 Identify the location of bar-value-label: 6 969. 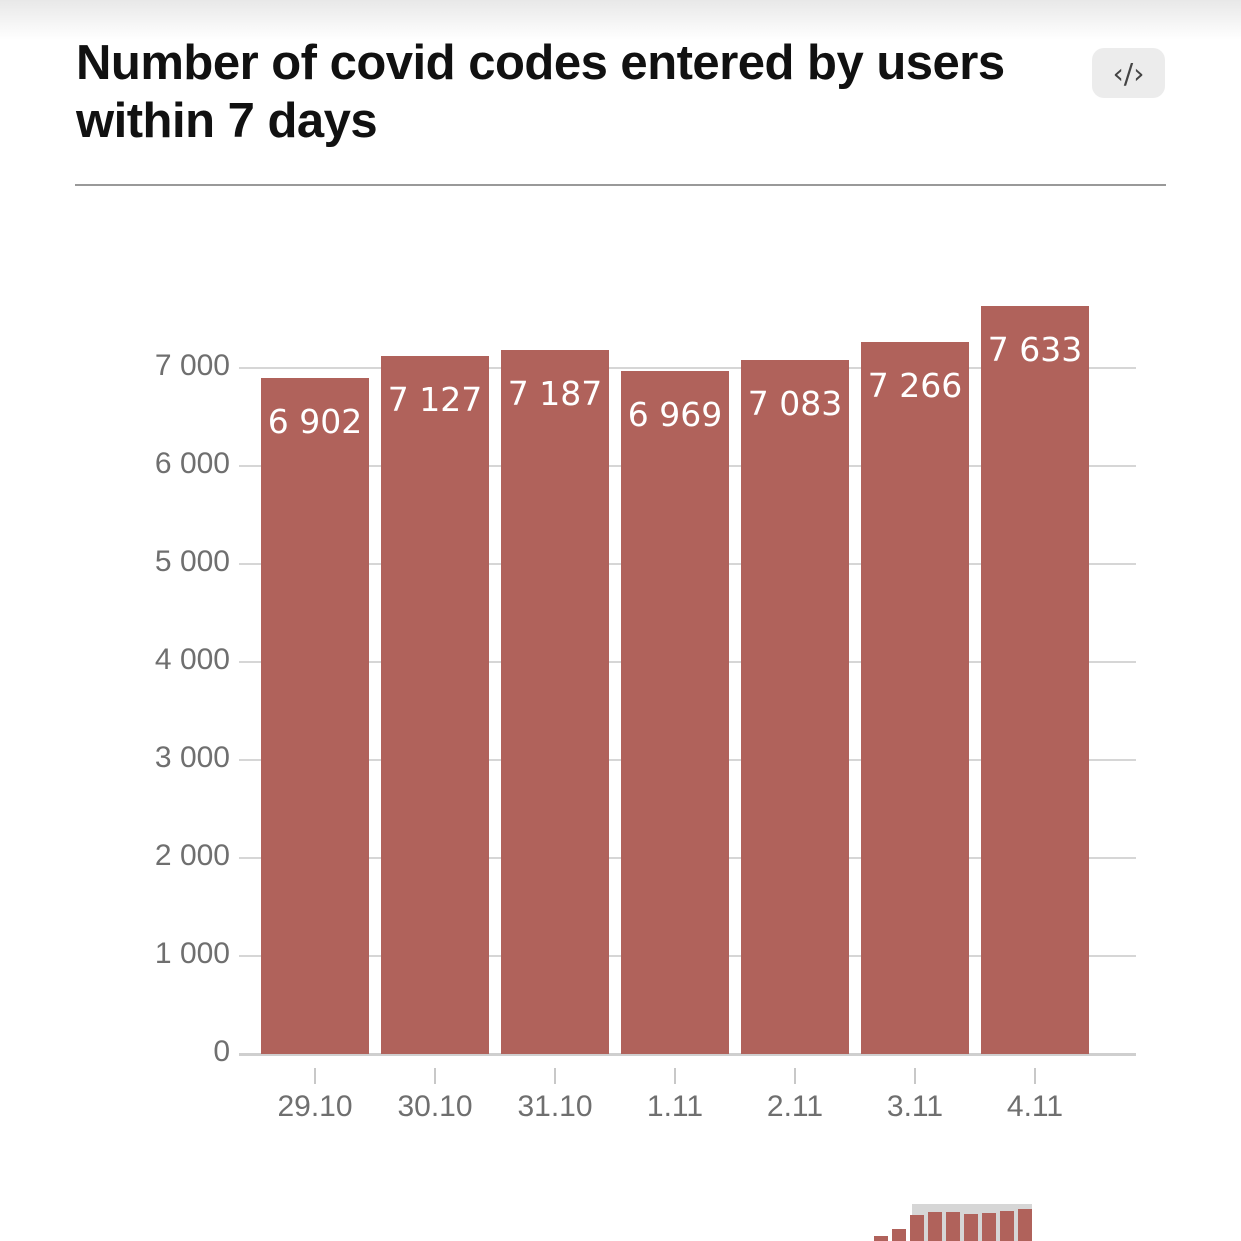
(675, 415).